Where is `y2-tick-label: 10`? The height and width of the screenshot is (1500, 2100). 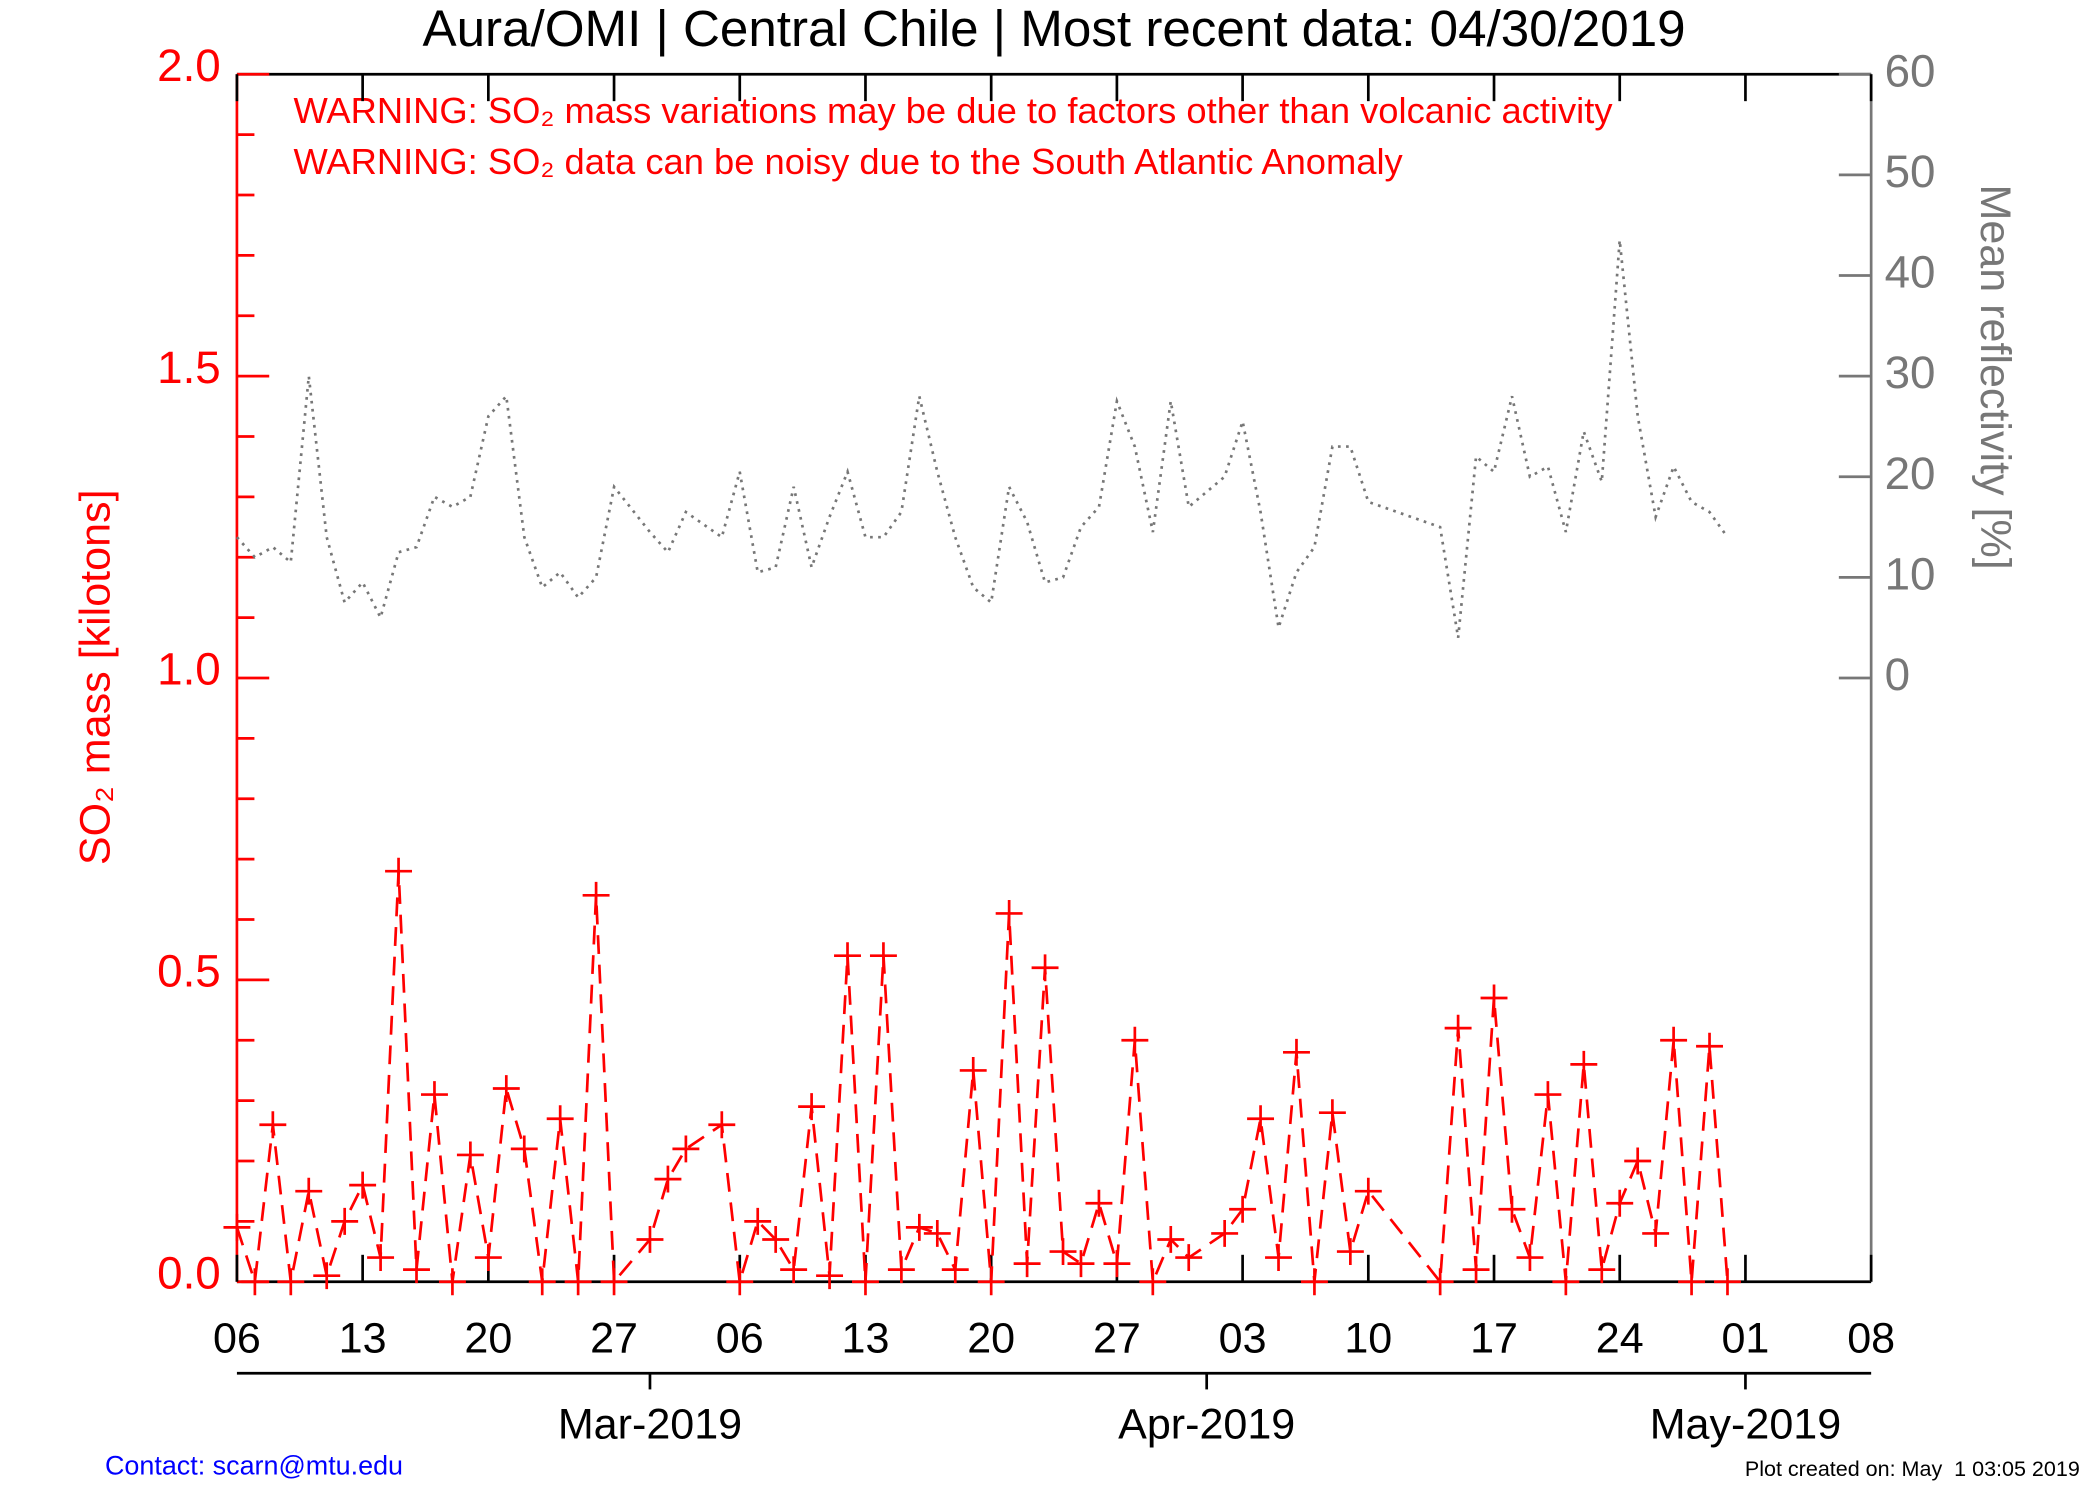 y2-tick-label: 10 is located at coordinates (1910, 573).